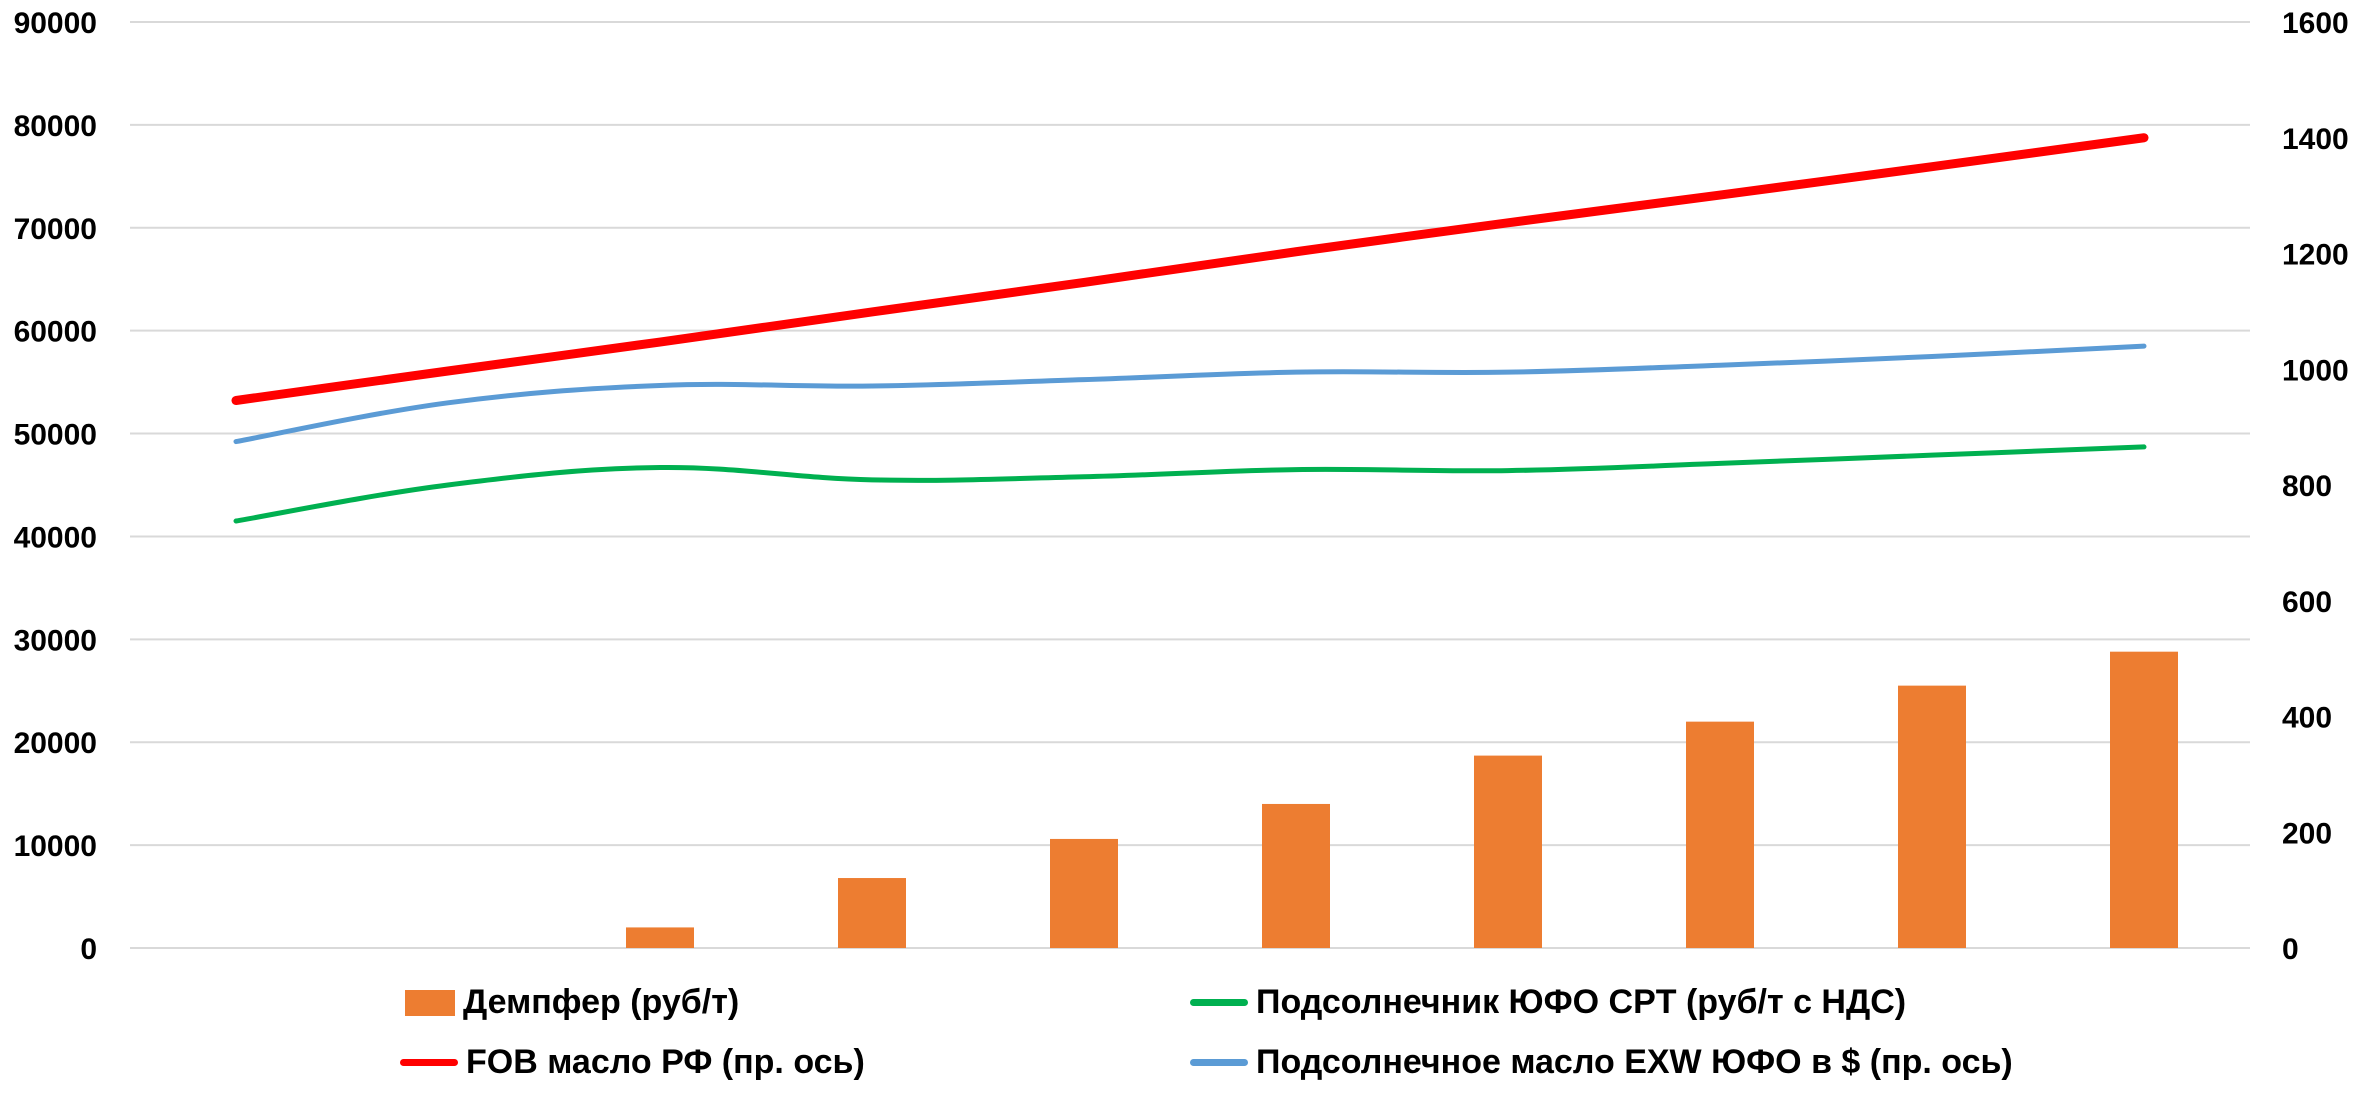  Describe the element at coordinates (2315, 255) in the screenshot. I see `right-axis-tick-label: 1200` at that location.